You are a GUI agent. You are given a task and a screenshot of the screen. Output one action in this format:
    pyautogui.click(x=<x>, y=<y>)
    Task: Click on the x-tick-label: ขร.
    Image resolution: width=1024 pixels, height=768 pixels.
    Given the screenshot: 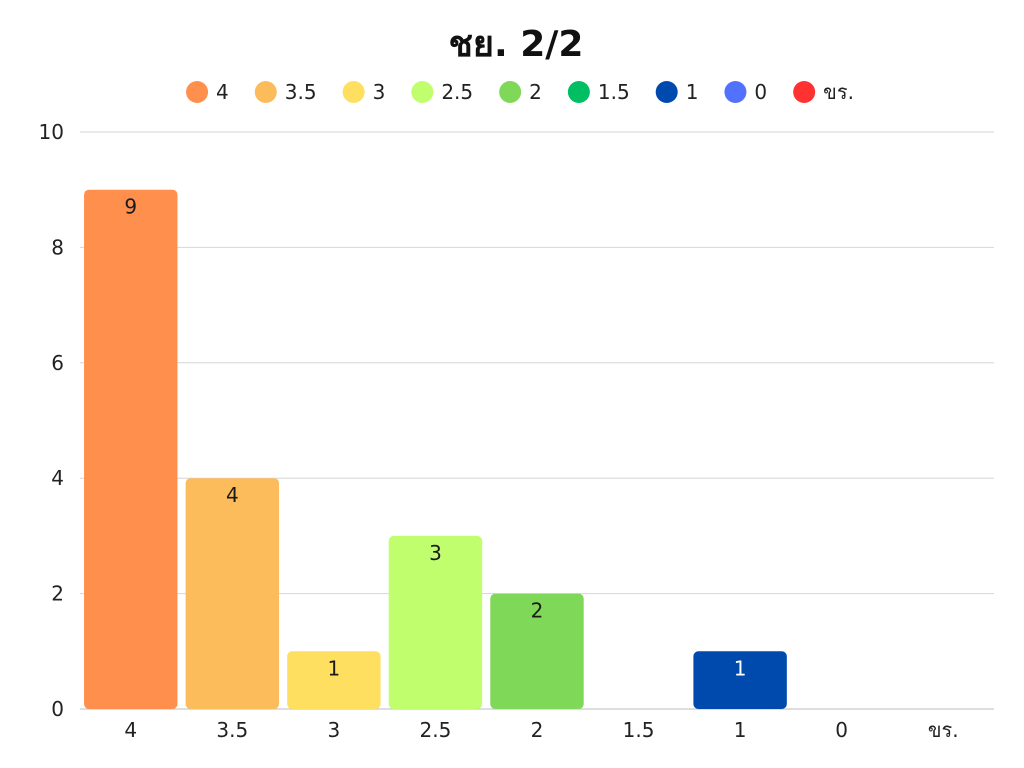 What is the action you would take?
    pyautogui.click(x=943, y=730)
    